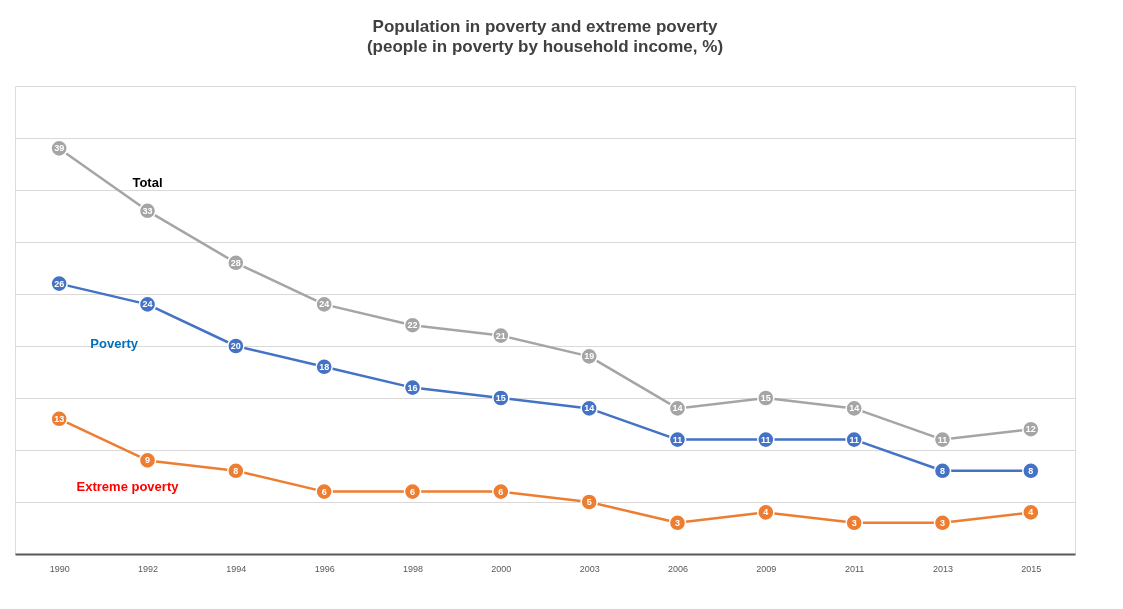 The height and width of the screenshot is (609, 1123). I want to click on x-tick-label: 2009, so click(766, 568).